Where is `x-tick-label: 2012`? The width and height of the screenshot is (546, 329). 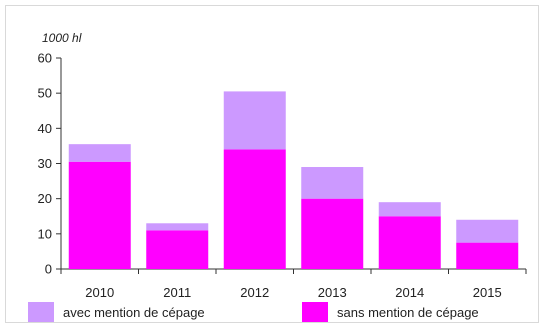 x-tick-label: 2012 is located at coordinates (254, 292).